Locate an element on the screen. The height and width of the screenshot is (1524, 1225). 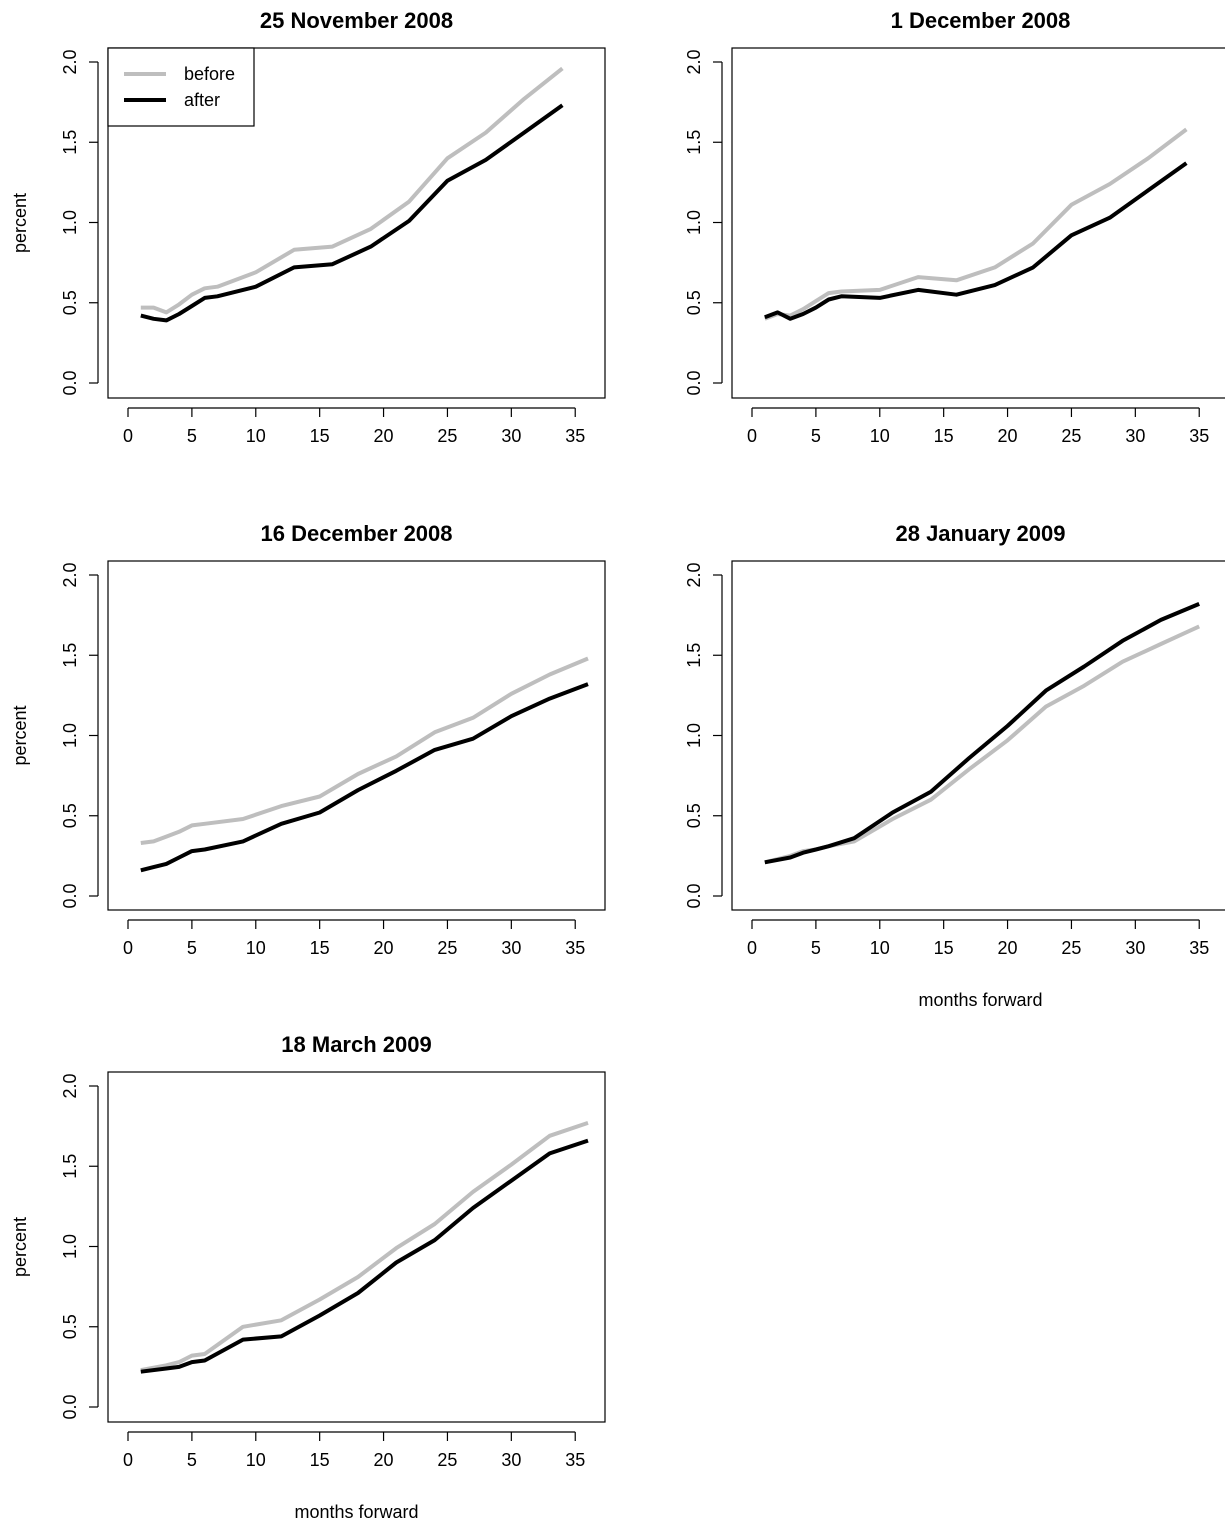
panel-title: 16 December 2008 is located at coordinates (356, 533).